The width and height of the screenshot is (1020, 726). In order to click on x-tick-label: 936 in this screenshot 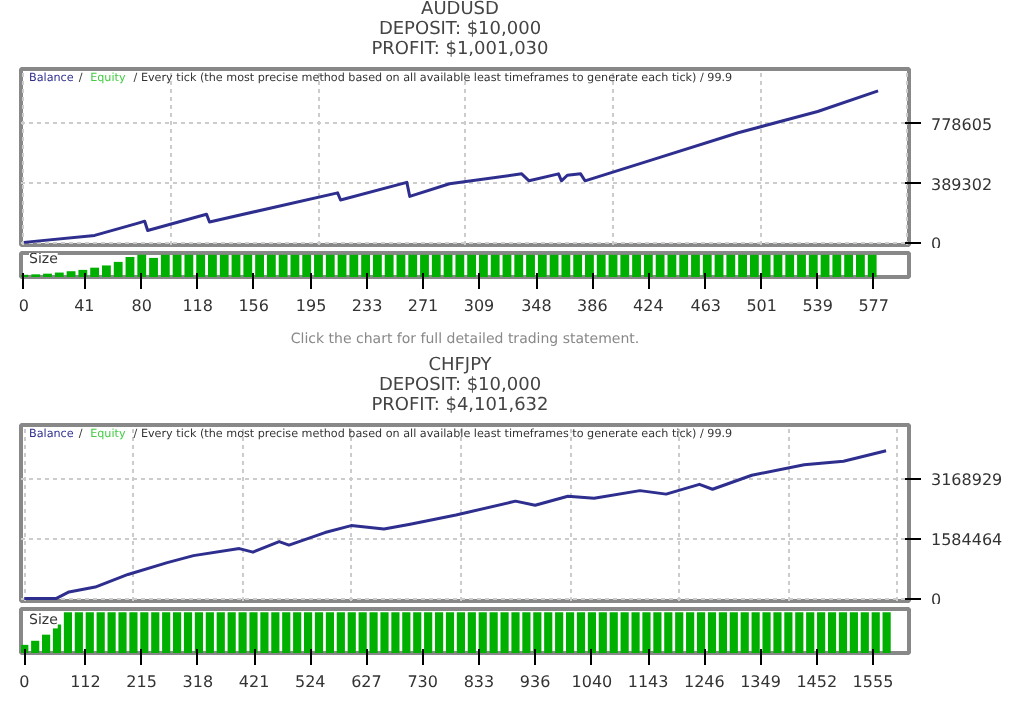, I will do `click(535, 682)`.